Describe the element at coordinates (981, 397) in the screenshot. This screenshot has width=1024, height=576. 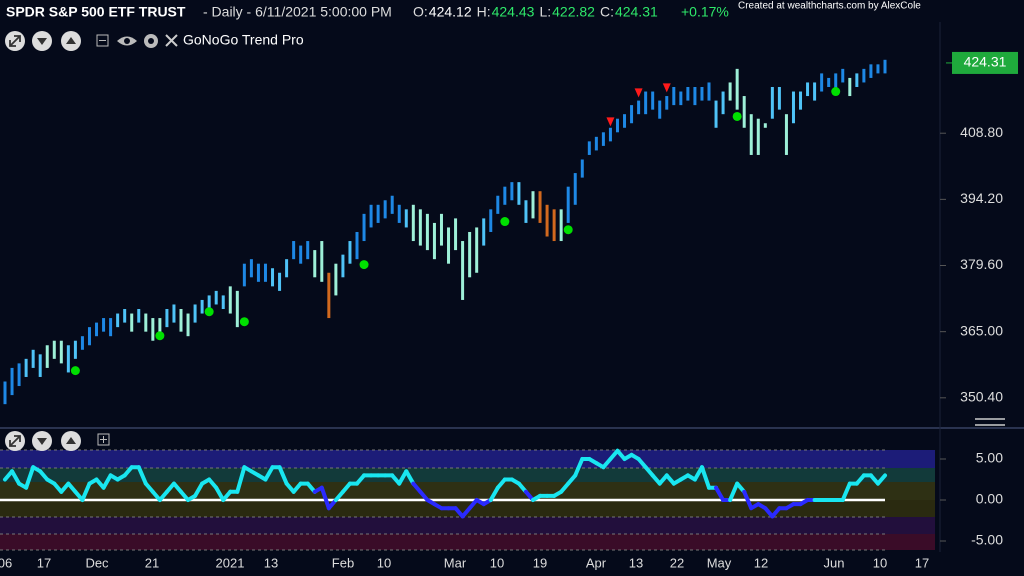
I see `y-tick-label: 350.40` at that location.